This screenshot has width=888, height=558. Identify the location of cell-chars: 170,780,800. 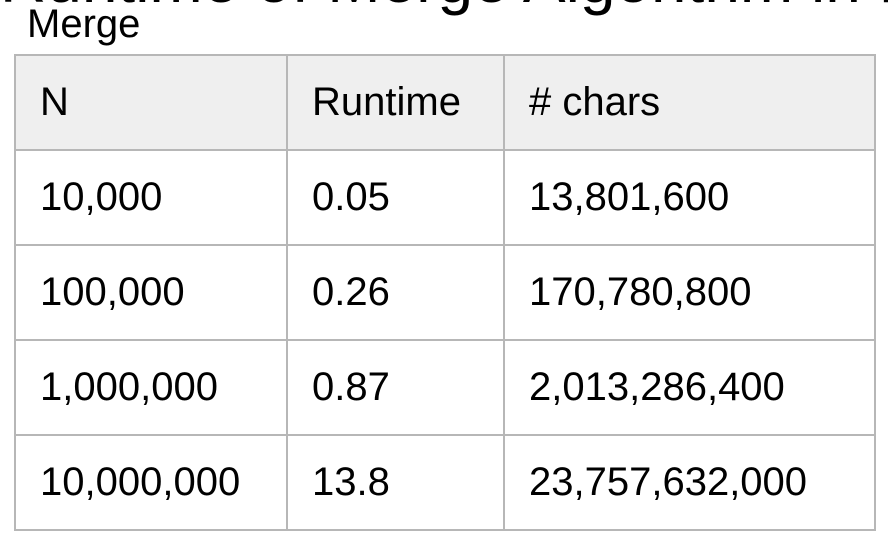
(689, 292).